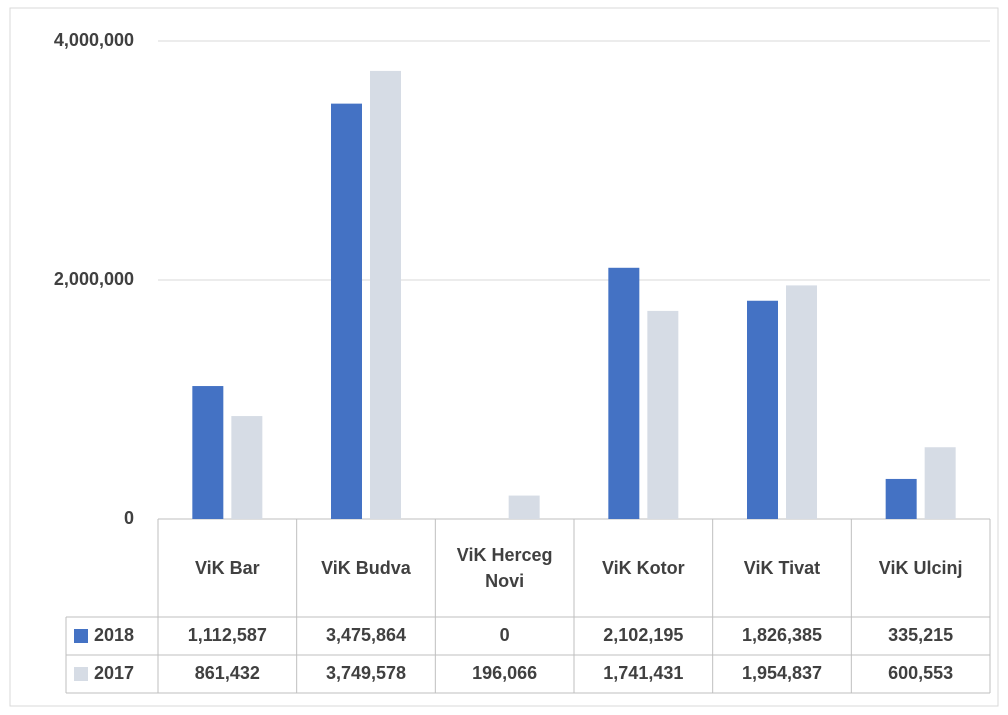 This screenshot has width=1008, height=715. What do you see at coordinates (643, 673) in the screenshot?
I see `table-value: 1,741,431` at bounding box center [643, 673].